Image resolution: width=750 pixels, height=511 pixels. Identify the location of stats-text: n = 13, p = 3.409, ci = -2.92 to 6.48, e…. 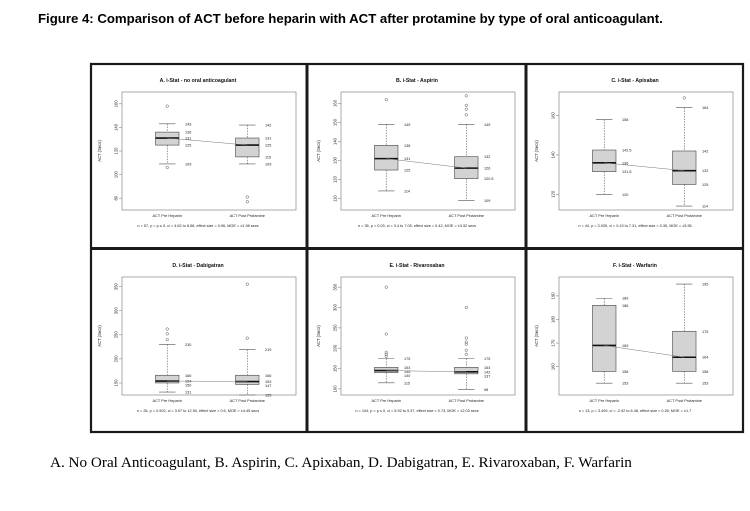
(635, 411).